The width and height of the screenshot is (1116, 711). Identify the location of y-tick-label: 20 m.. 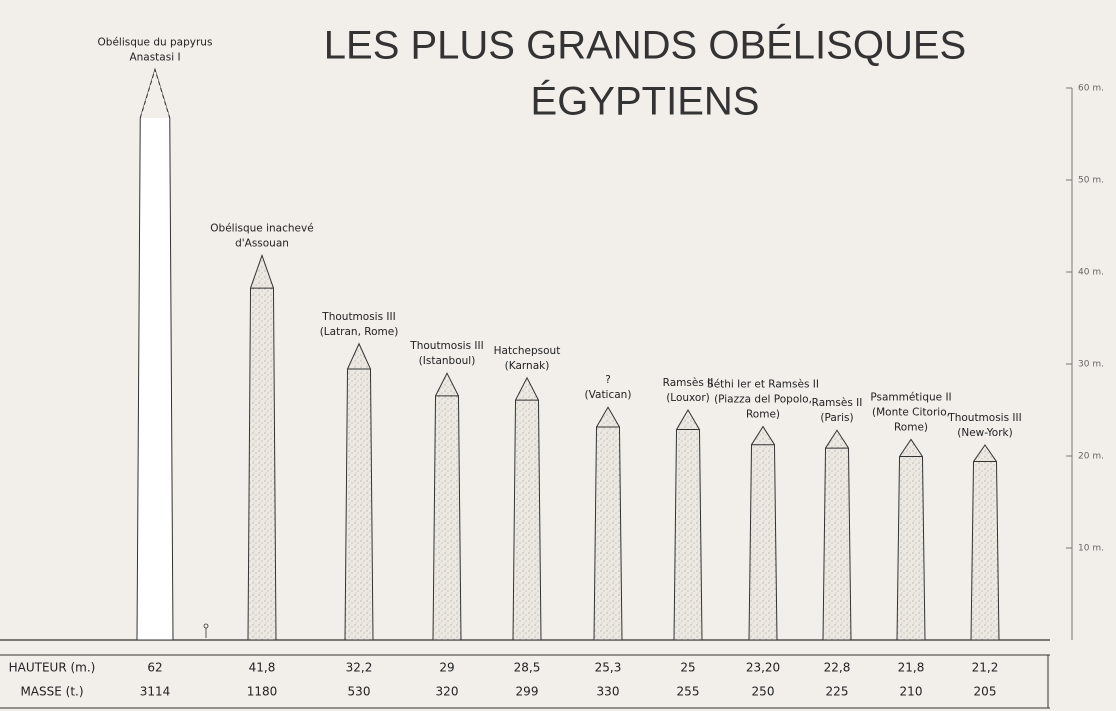
(1091, 457).